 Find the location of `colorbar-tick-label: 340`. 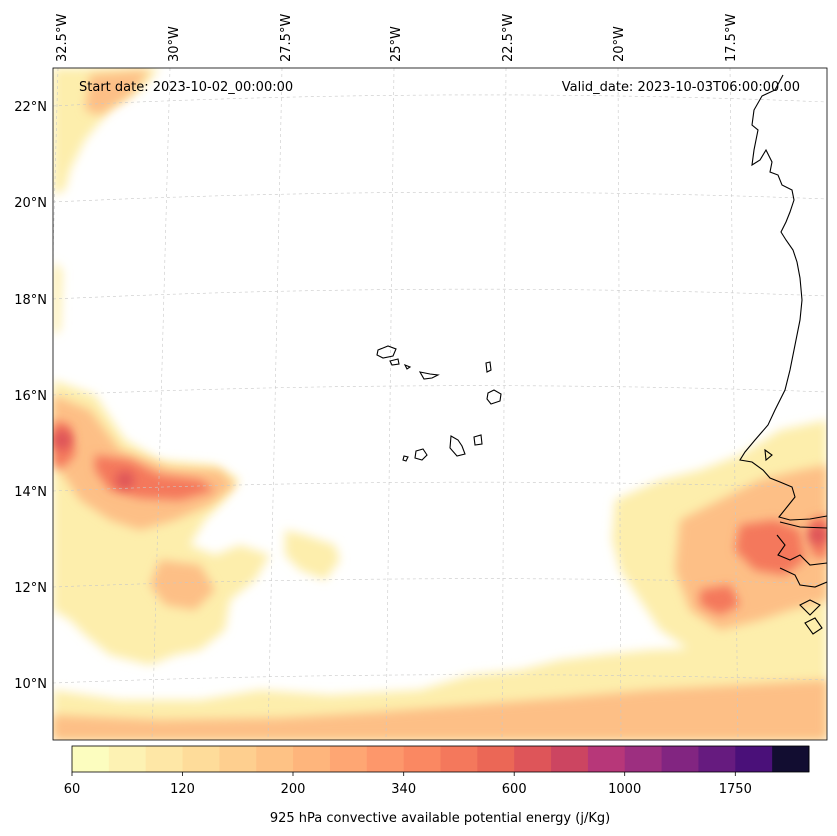

colorbar-tick-label: 340 is located at coordinates (403, 789).